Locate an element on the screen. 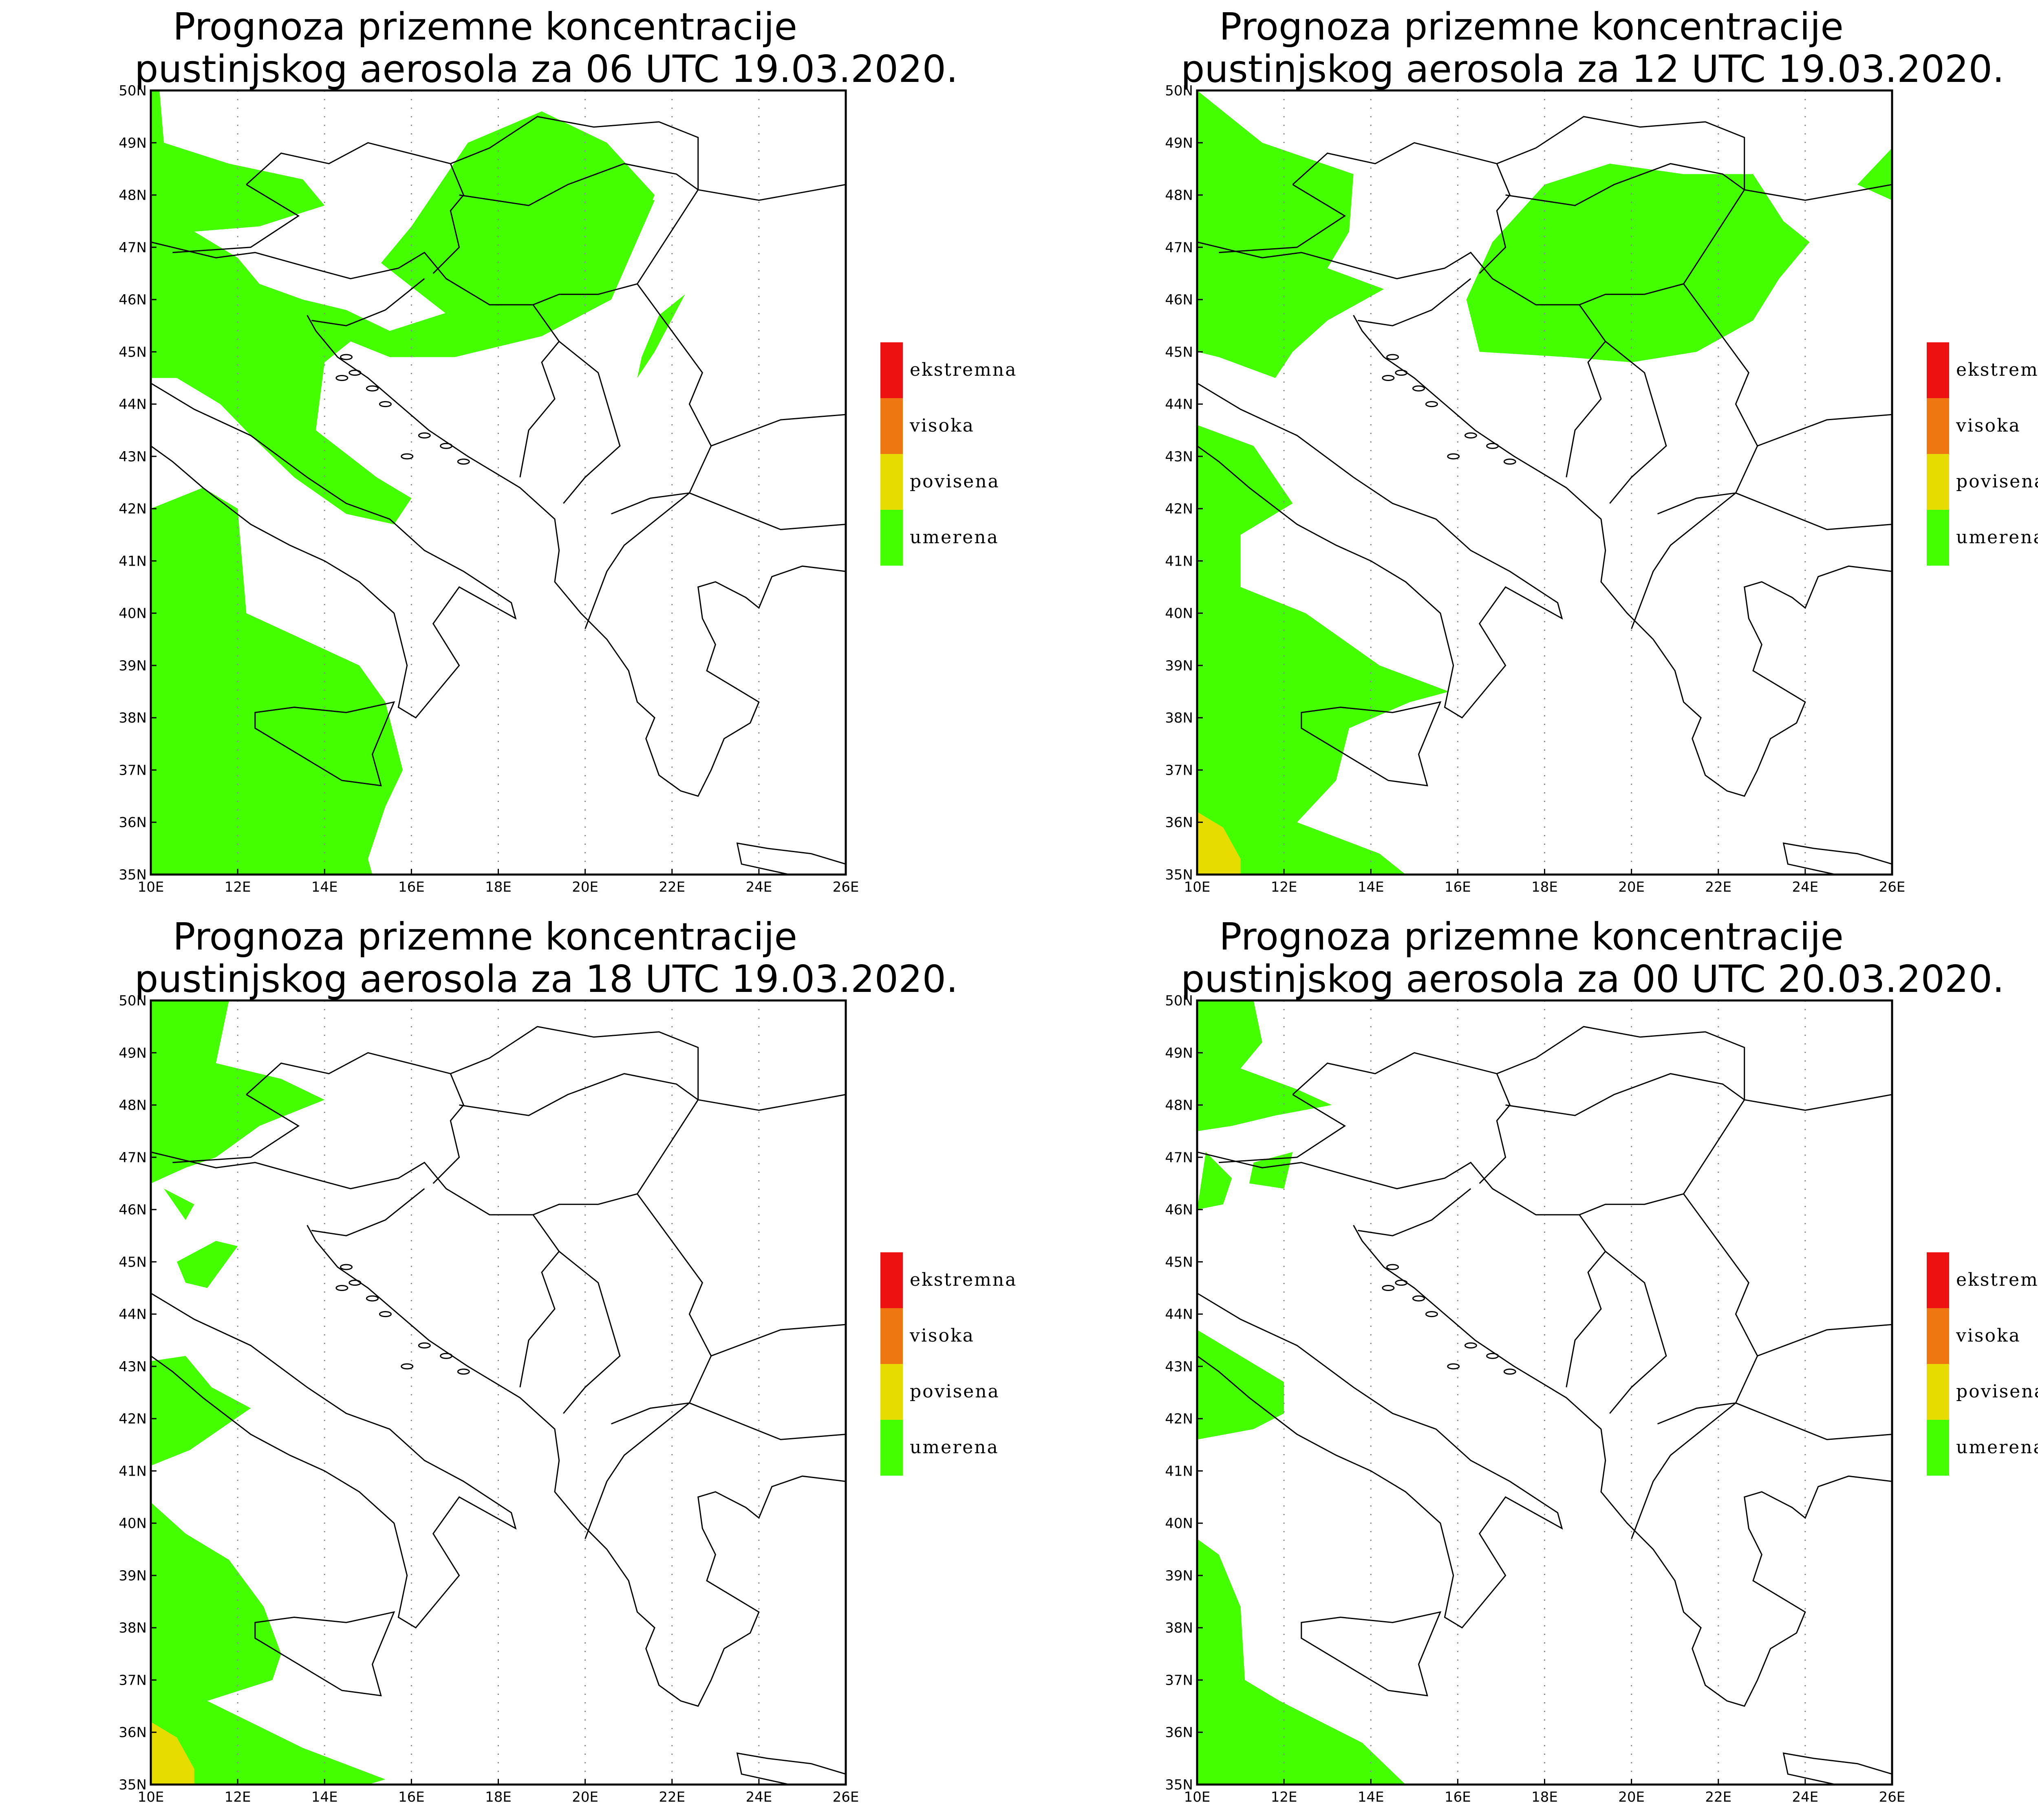 This screenshot has width=2038, height=1820. lon-tick-label: 14E is located at coordinates (325, 887).